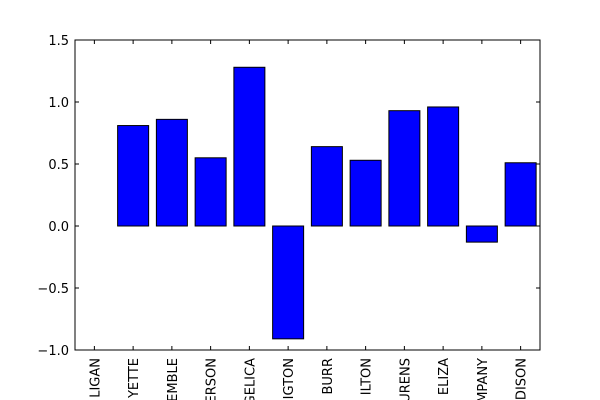  What do you see at coordinates (444, 376) in the screenshot?
I see `x-tick-label: ELIZA` at bounding box center [444, 376].